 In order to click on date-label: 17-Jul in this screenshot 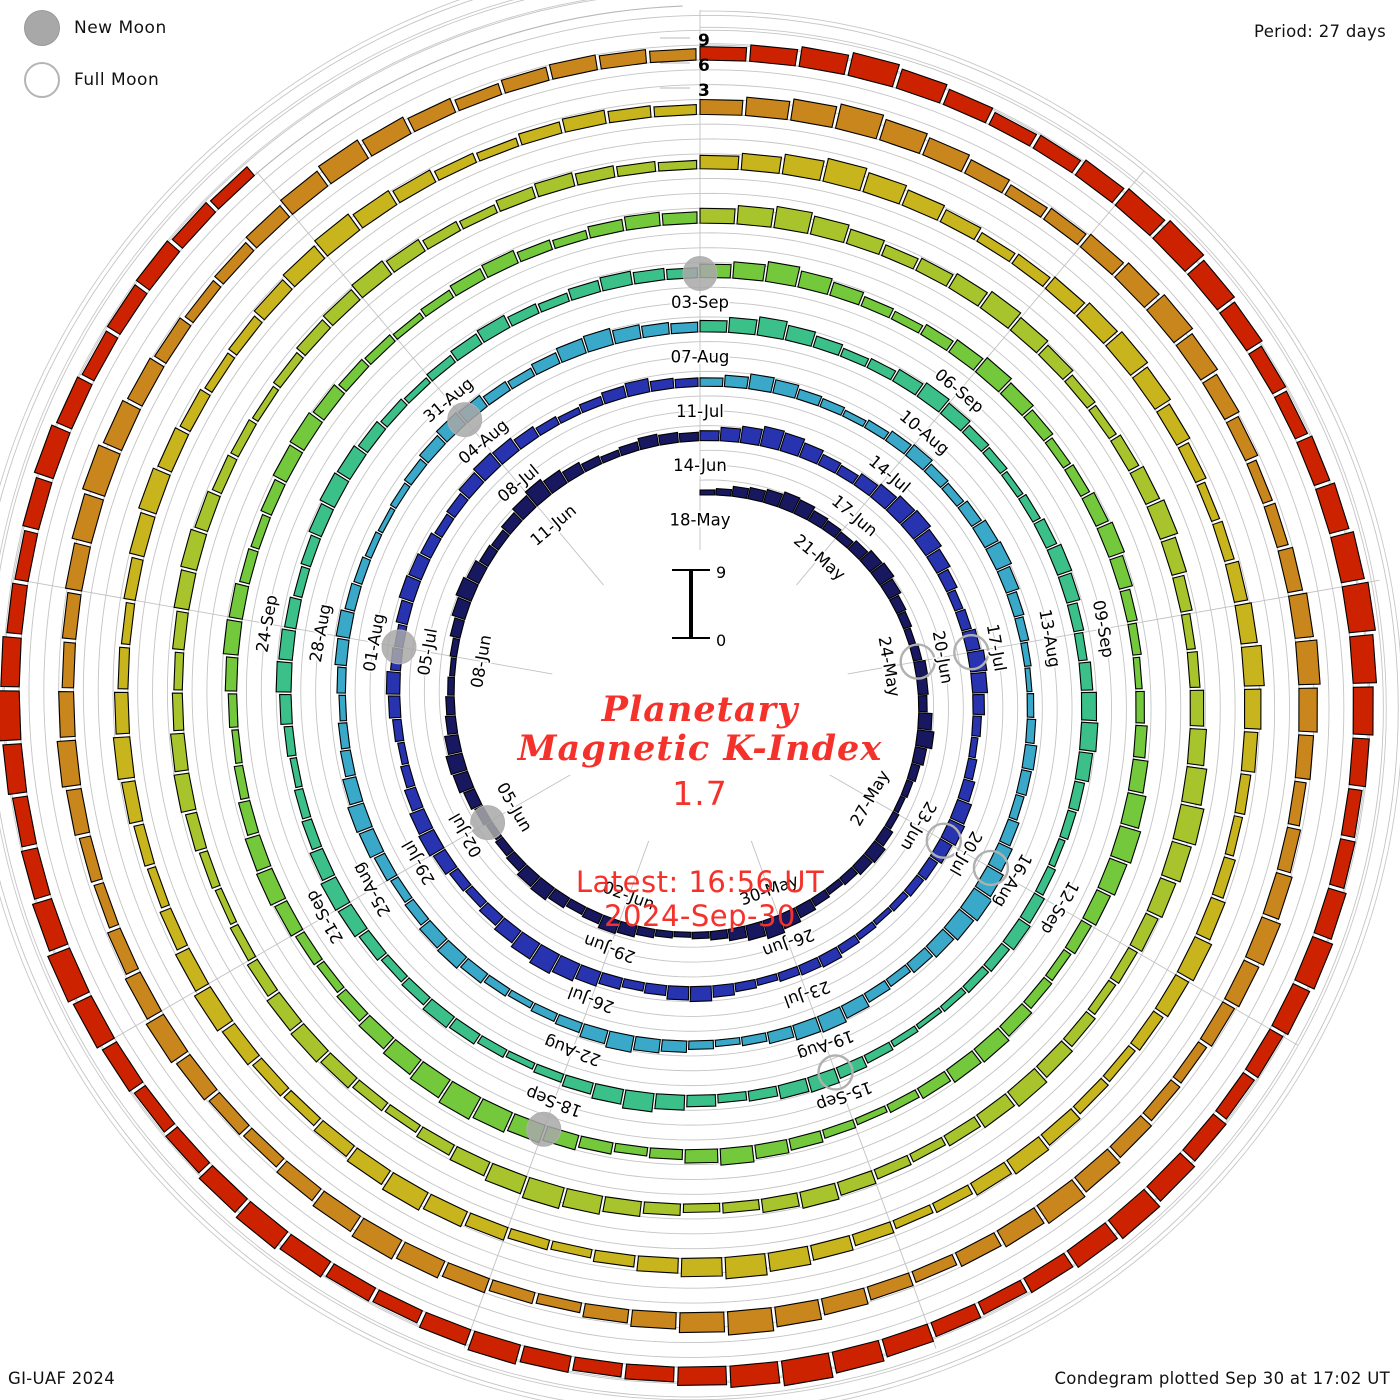, I will do `click(996, 648)`.